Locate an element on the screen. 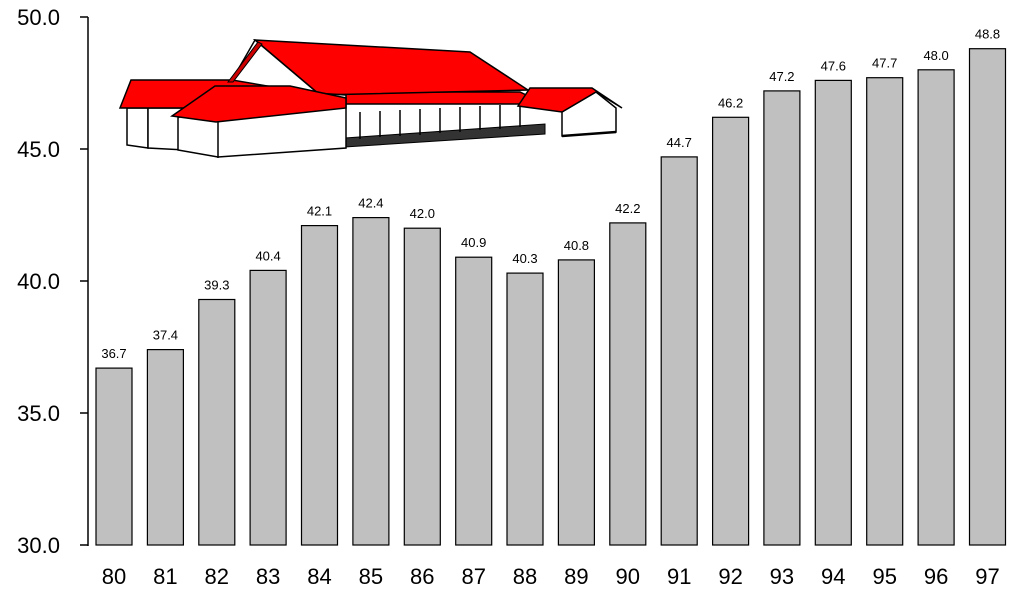  data-label-88: 40.3 is located at coordinates (524, 258).